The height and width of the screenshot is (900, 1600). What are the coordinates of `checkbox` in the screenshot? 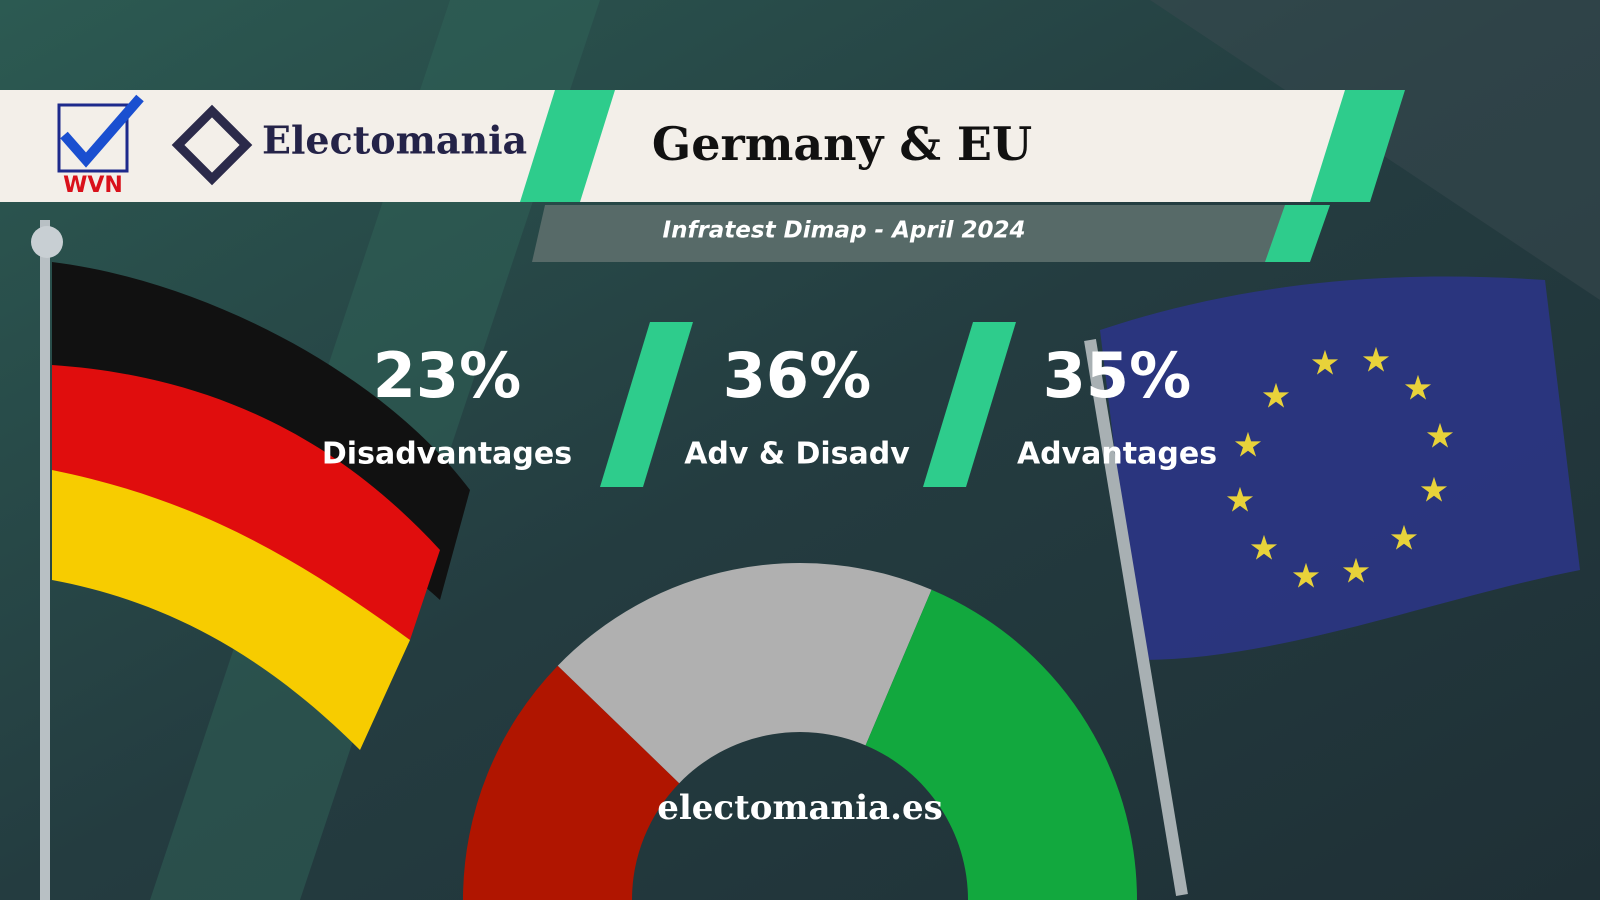 It's located at (93, 138).